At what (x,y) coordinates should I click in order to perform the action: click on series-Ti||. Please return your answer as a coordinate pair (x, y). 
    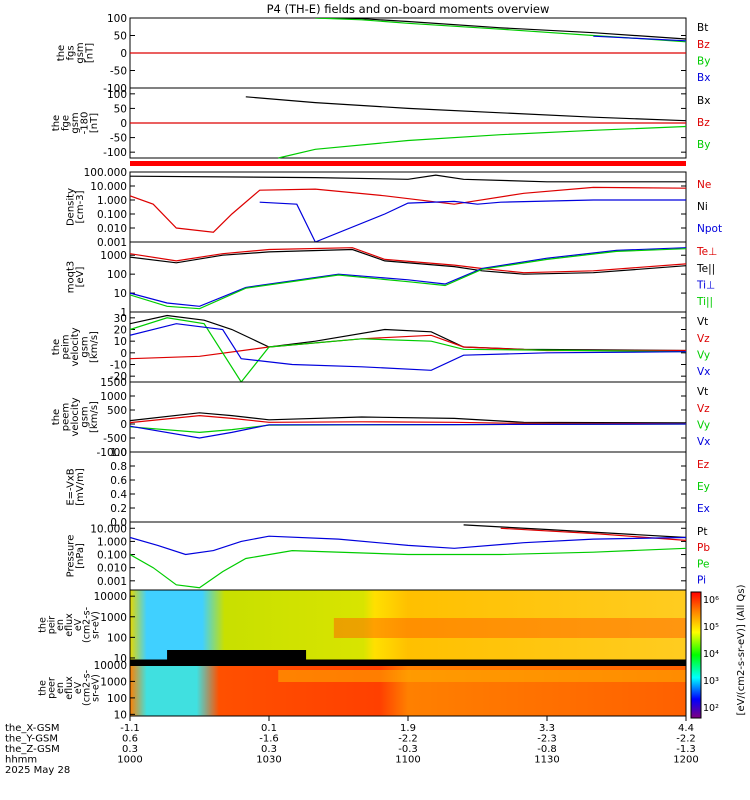
    Looking at the image, I should click on (408, 279).